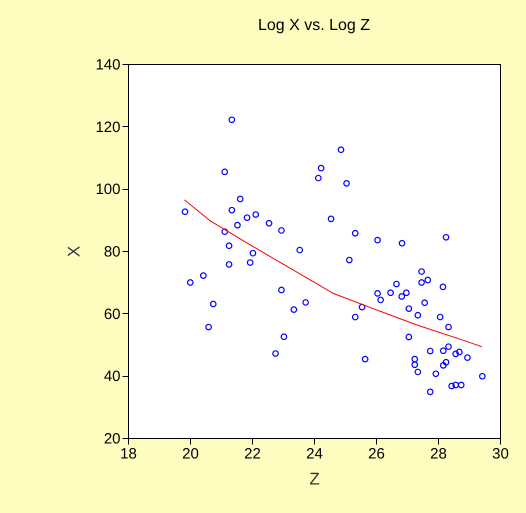 The image size is (526, 513). What do you see at coordinates (74, 252) in the screenshot?
I see `y-axis-title: X` at bounding box center [74, 252].